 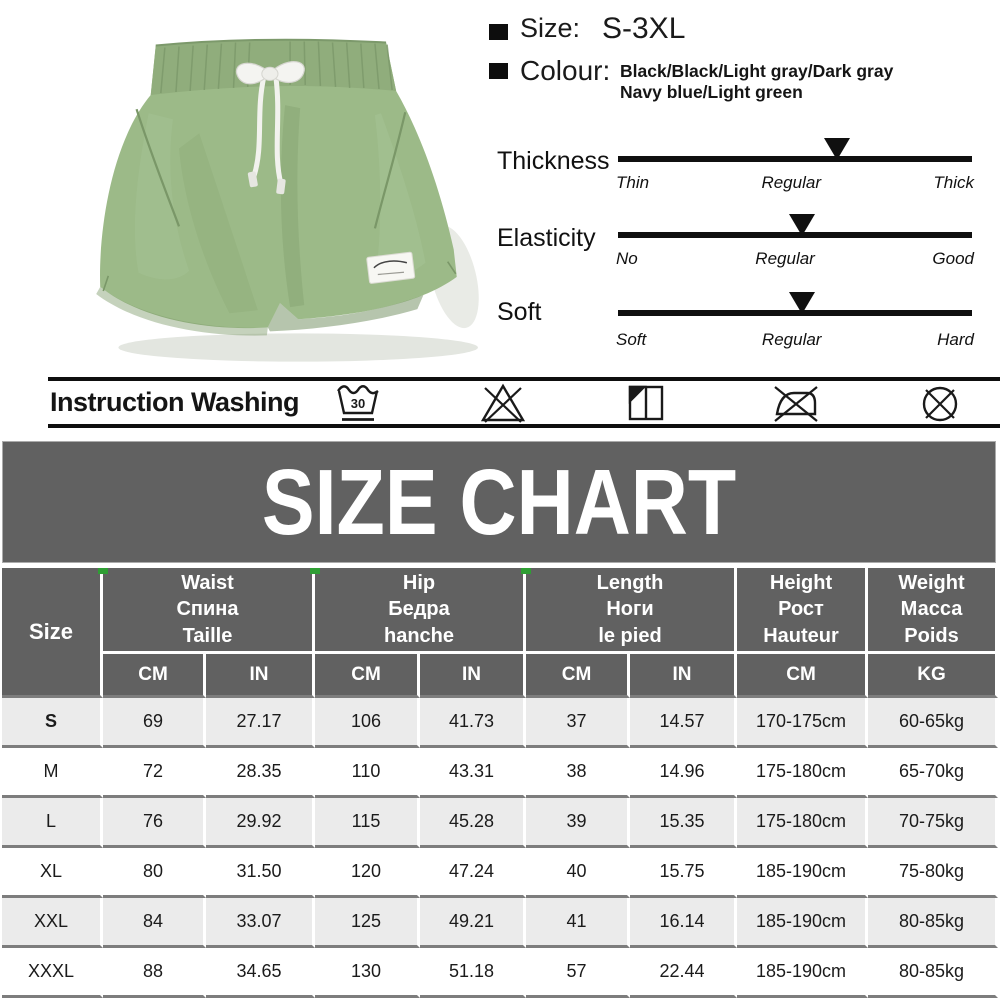 What do you see at coordinates (175, 402) in the screenshot?
I see `washing-instruction-label: Instruction Washing` at bounding box center [175, 402].